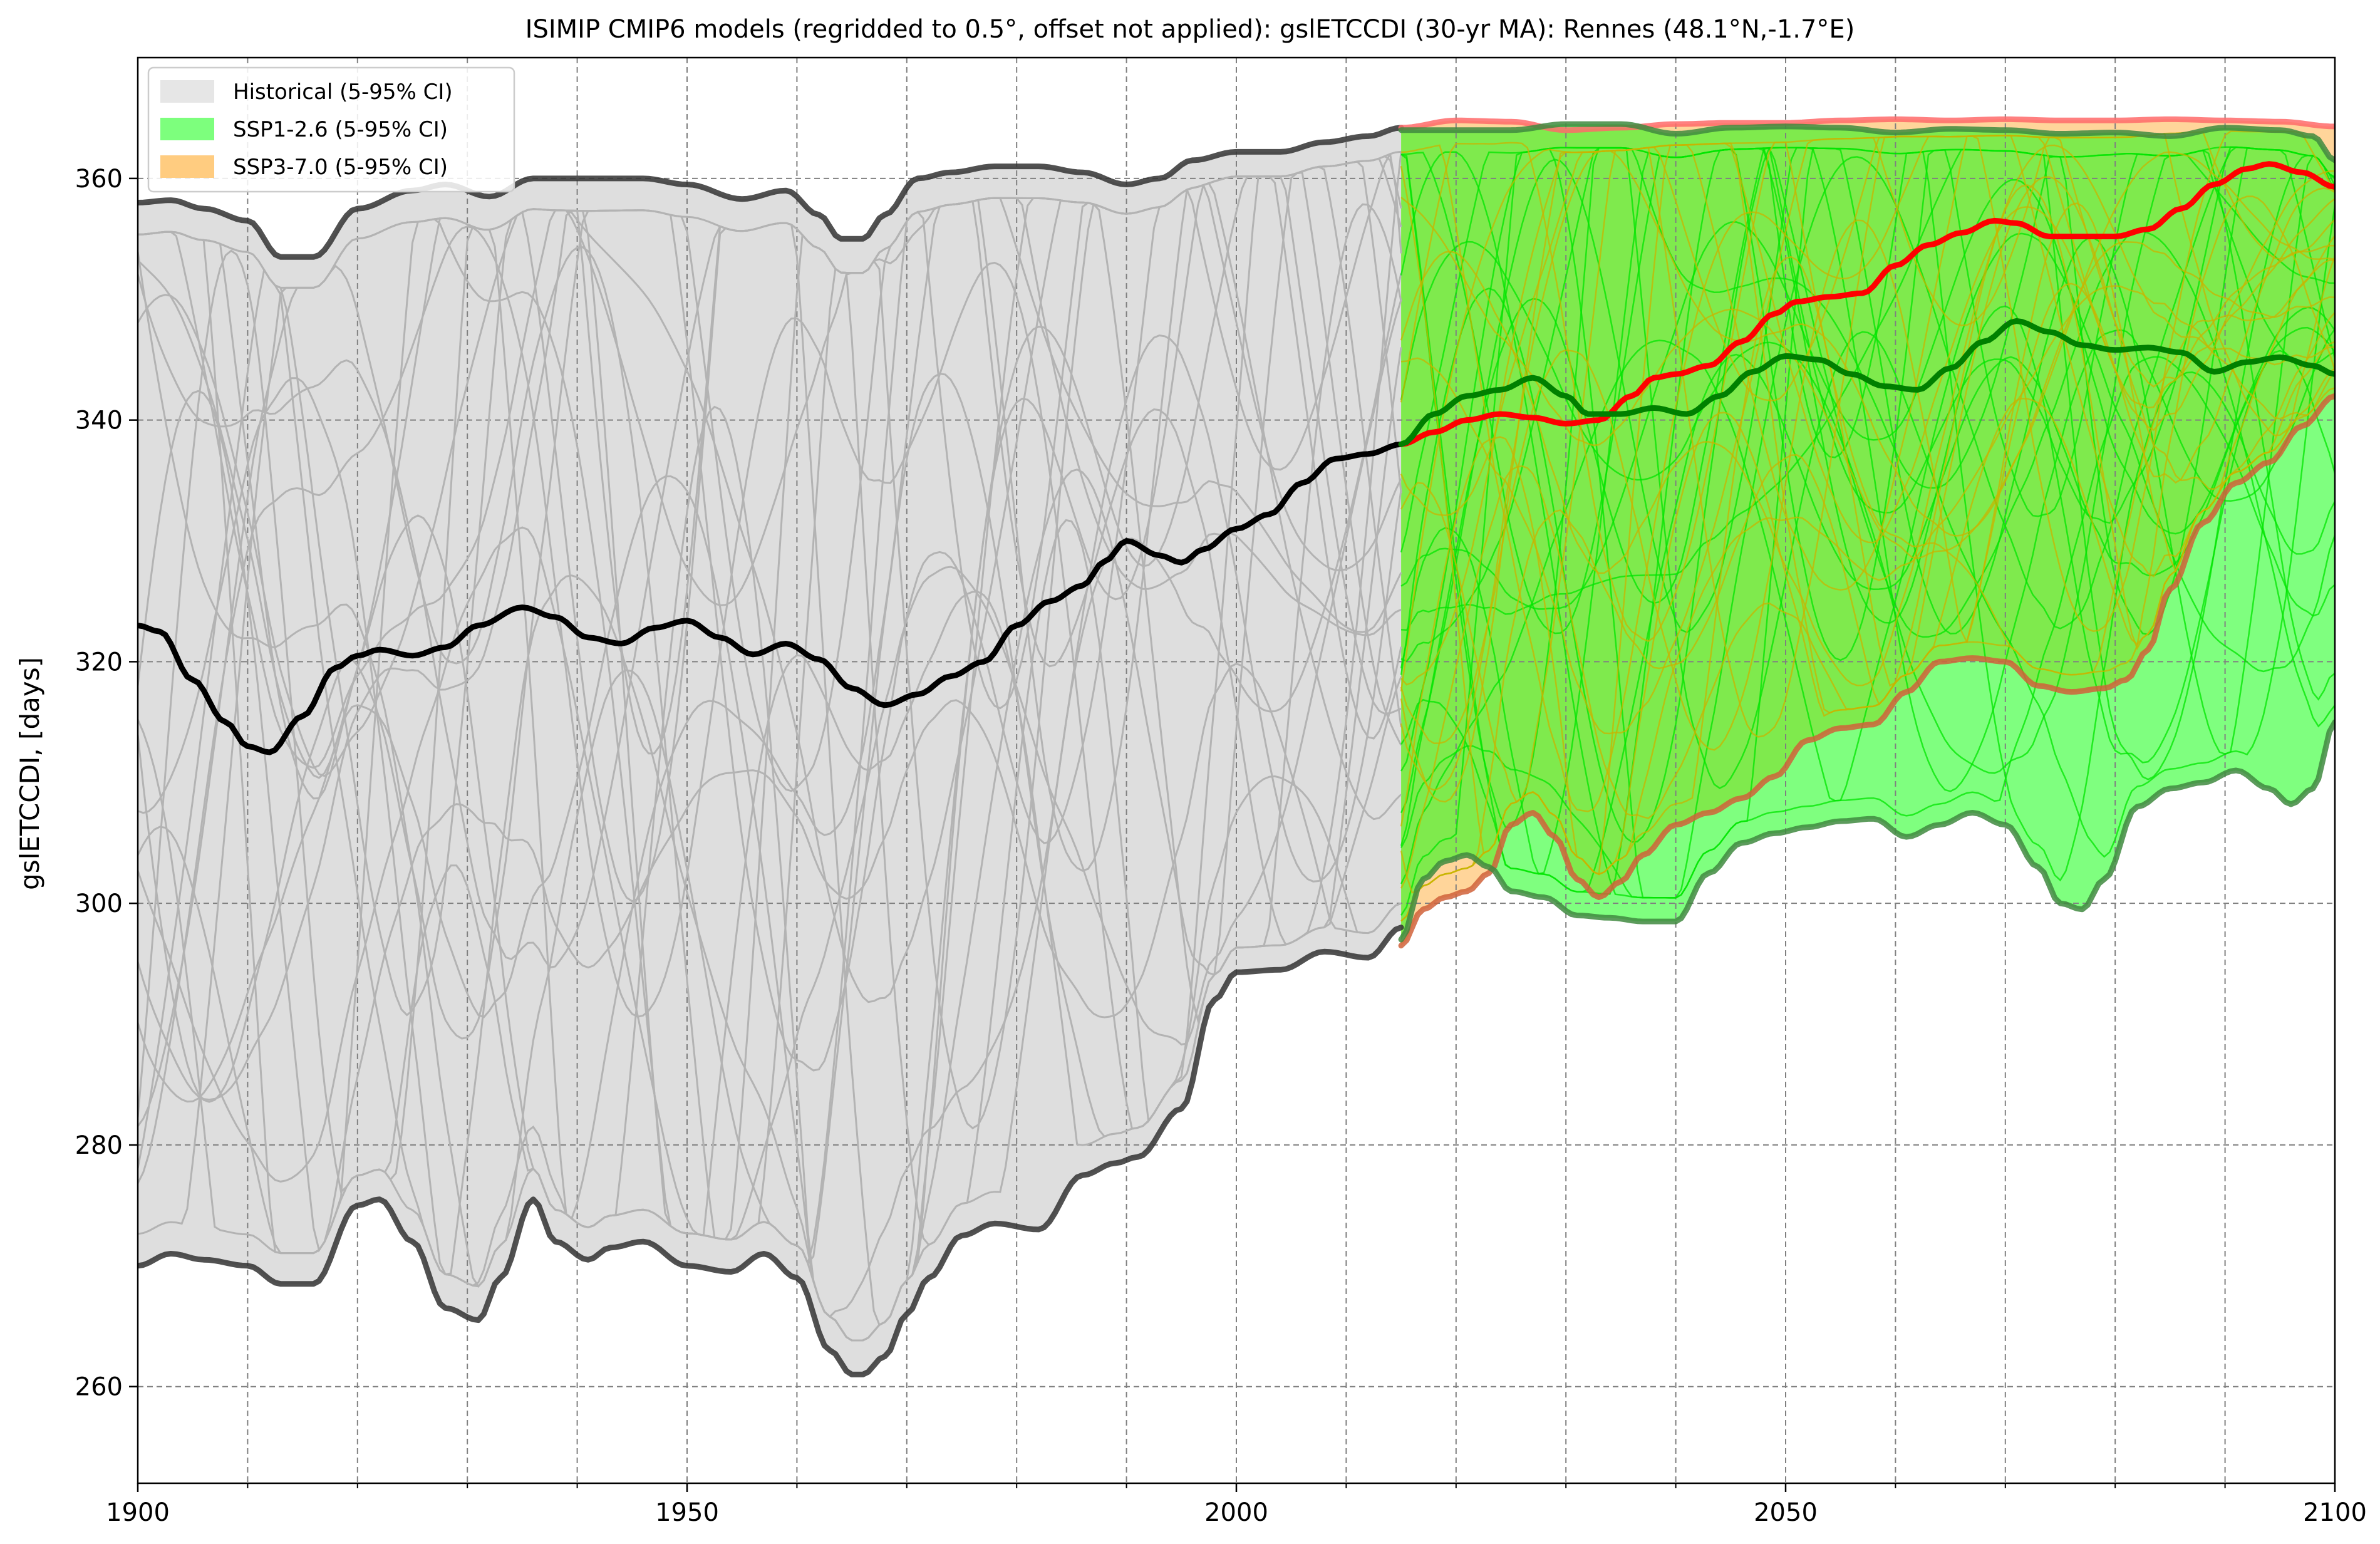 The image size is (2380, 1544). I want to click on x-axis-ticks: 1900 1950 2000 2050 2100, so click(1236, 1505).